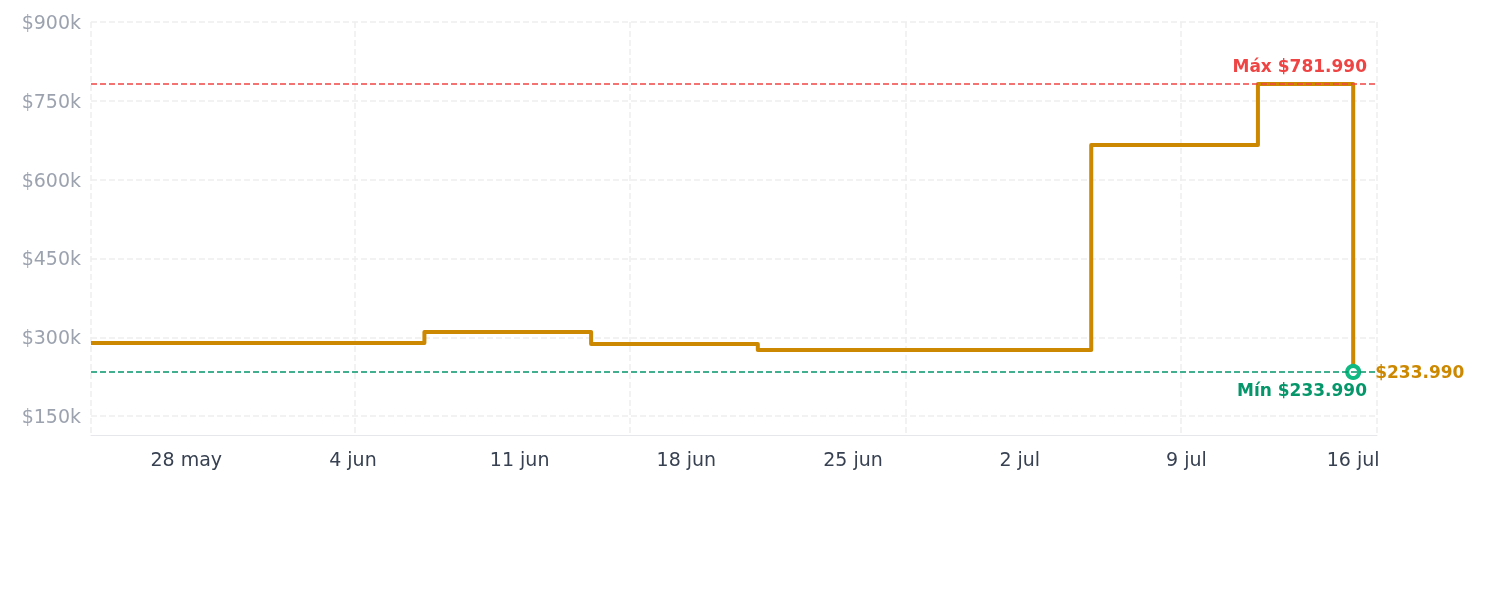 Image resolution: width=1505 pixels, height=613 pixels. I want to click on x-tick-label: 16 jul, so click(1353, 458).